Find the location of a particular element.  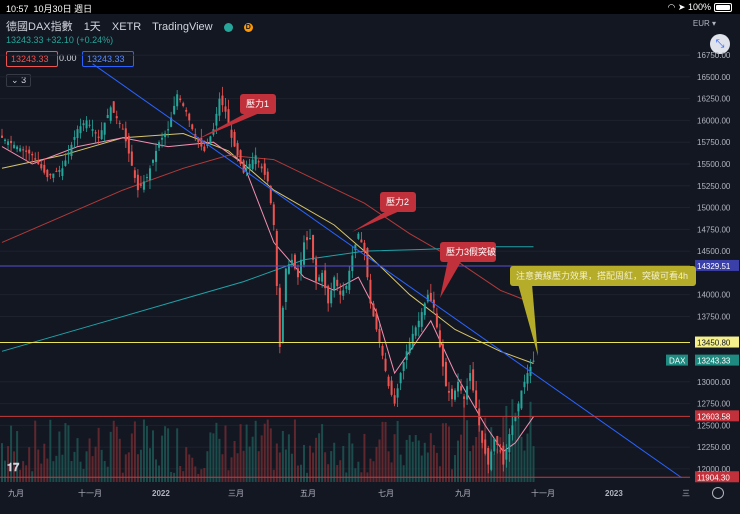

y-axis-tick: 12000.00 is located at coordinates (714, 469).